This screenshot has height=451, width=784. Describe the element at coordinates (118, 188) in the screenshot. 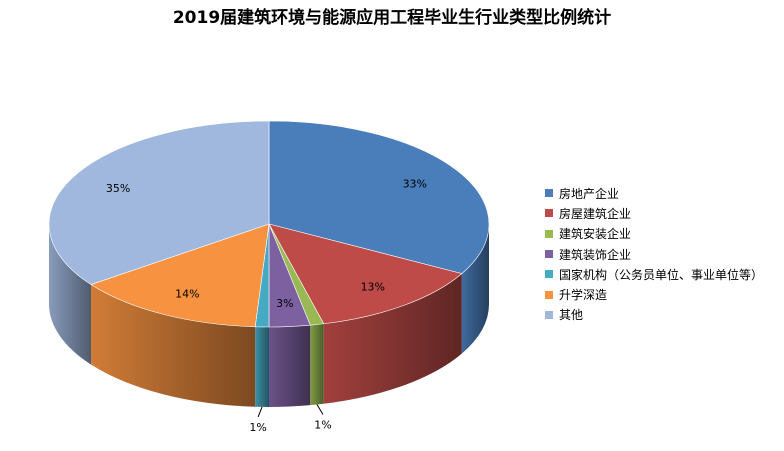

I see `slice-label-6: 35%` at that location.